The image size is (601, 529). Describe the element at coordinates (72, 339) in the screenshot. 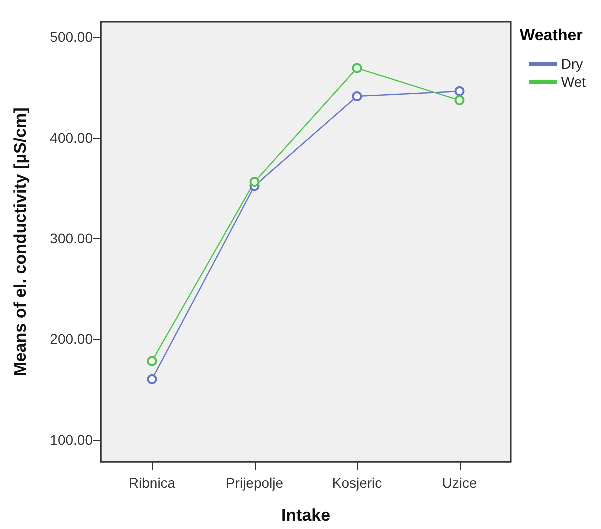

I see `y-tick-label: 200.00` at that location.